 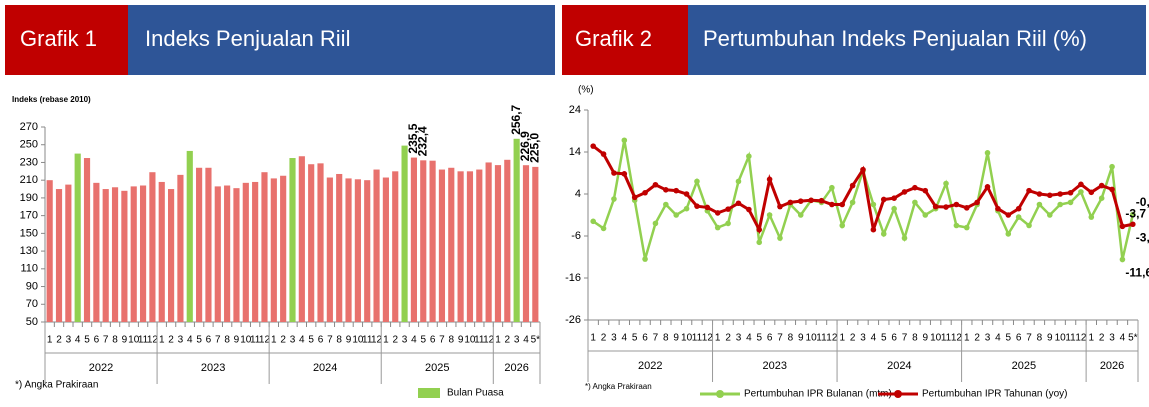 What do you see at coordinates (218, 340) in the screenshot?
I see `x-tick-label: 7` at bounding box center [218, 340].